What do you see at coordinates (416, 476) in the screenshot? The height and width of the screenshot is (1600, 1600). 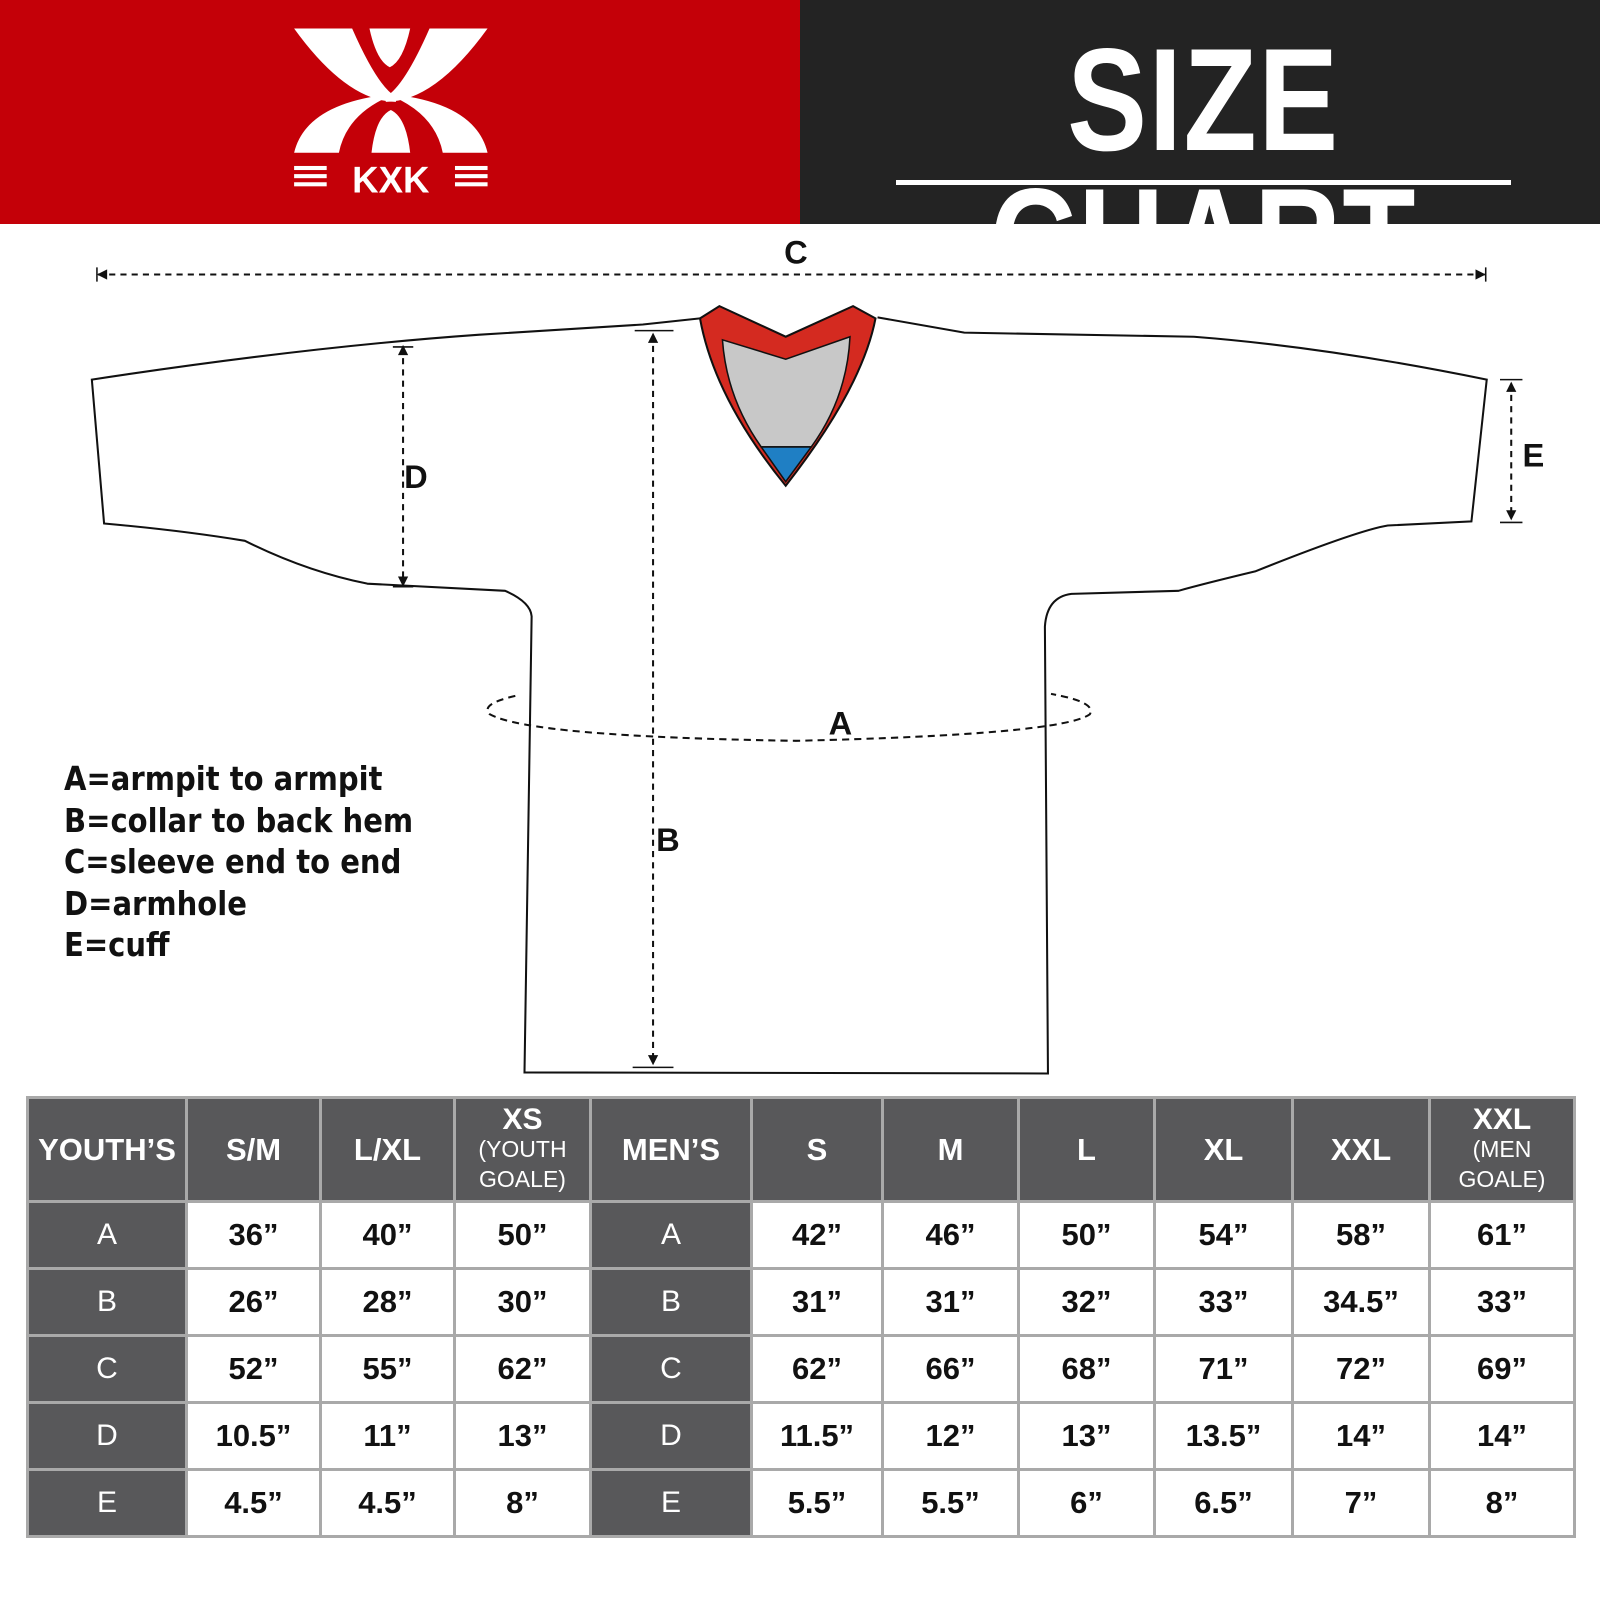 I see `label-d: D` at bounding box center [416, 476].